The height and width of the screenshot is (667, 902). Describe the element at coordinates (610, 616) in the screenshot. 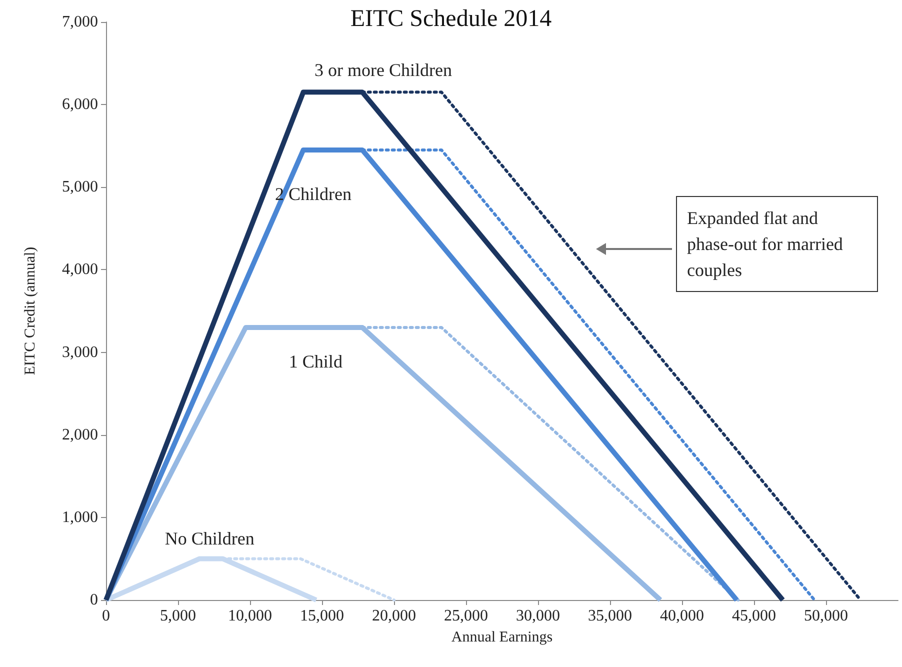

I see `x-tick-label: 35,000` at that location.